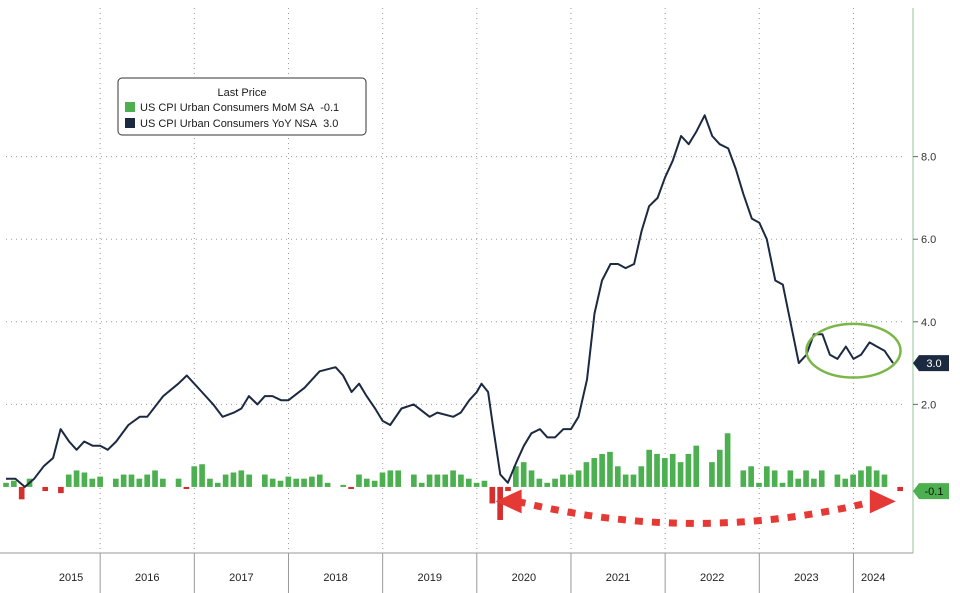  What do you see at coordinates (928, 405) in the screenshot?
I see `y-tick-label: 2.0` at bounding box center [928, 405].